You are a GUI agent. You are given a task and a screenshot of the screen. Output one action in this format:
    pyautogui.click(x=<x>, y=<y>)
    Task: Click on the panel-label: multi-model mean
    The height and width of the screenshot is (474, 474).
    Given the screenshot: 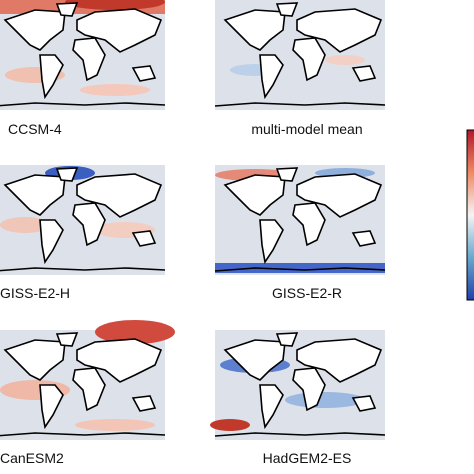 What is the action you would take?
    pyautogui.click(x=306, y=129)
    